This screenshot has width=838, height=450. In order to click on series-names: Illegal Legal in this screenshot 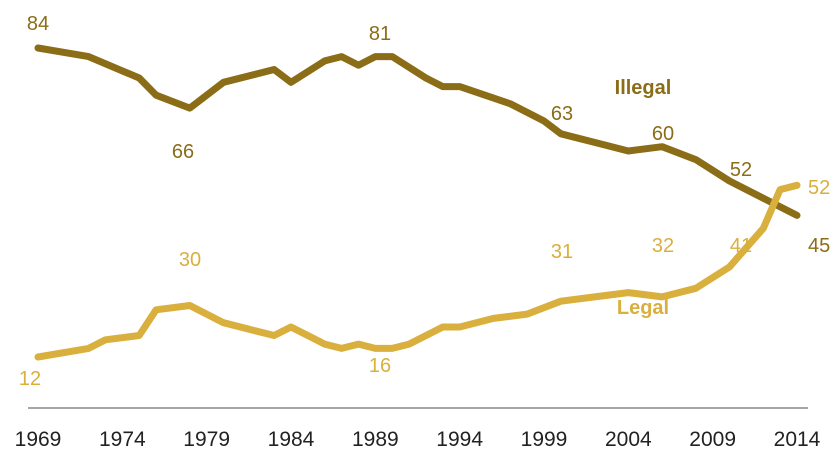, I will do `click(643, 198)`.